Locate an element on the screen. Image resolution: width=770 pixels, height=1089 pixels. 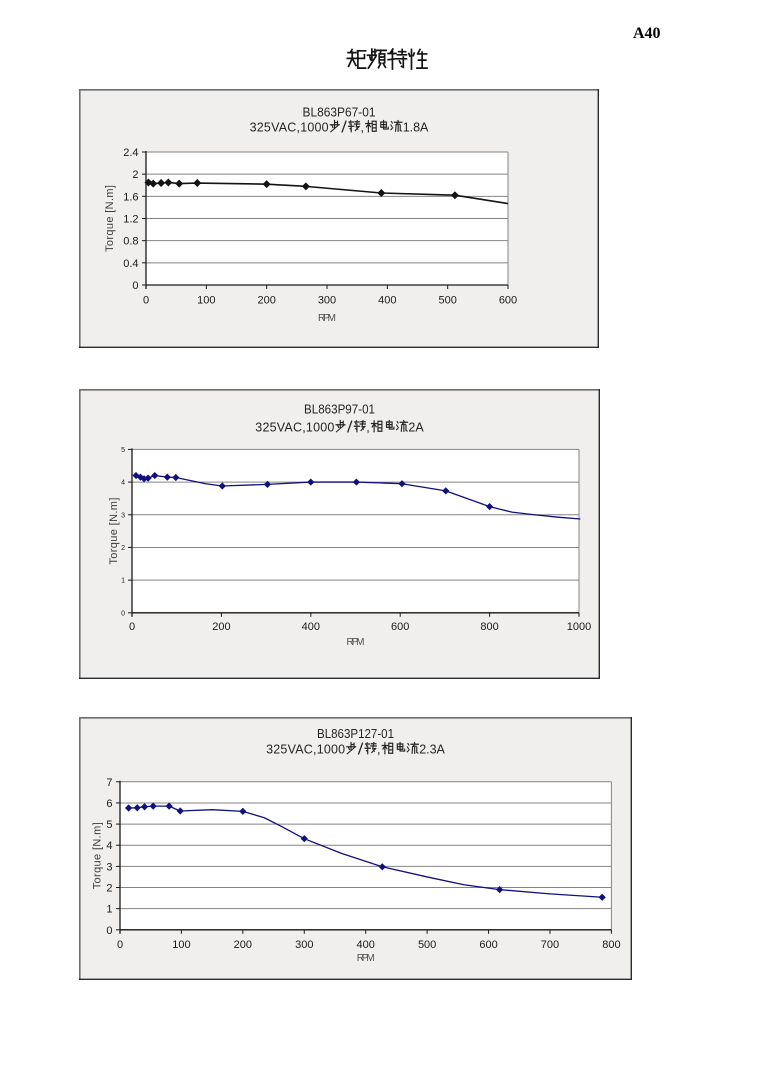
svg-text: BL863P67-01 is located at coordinates (339, 113).